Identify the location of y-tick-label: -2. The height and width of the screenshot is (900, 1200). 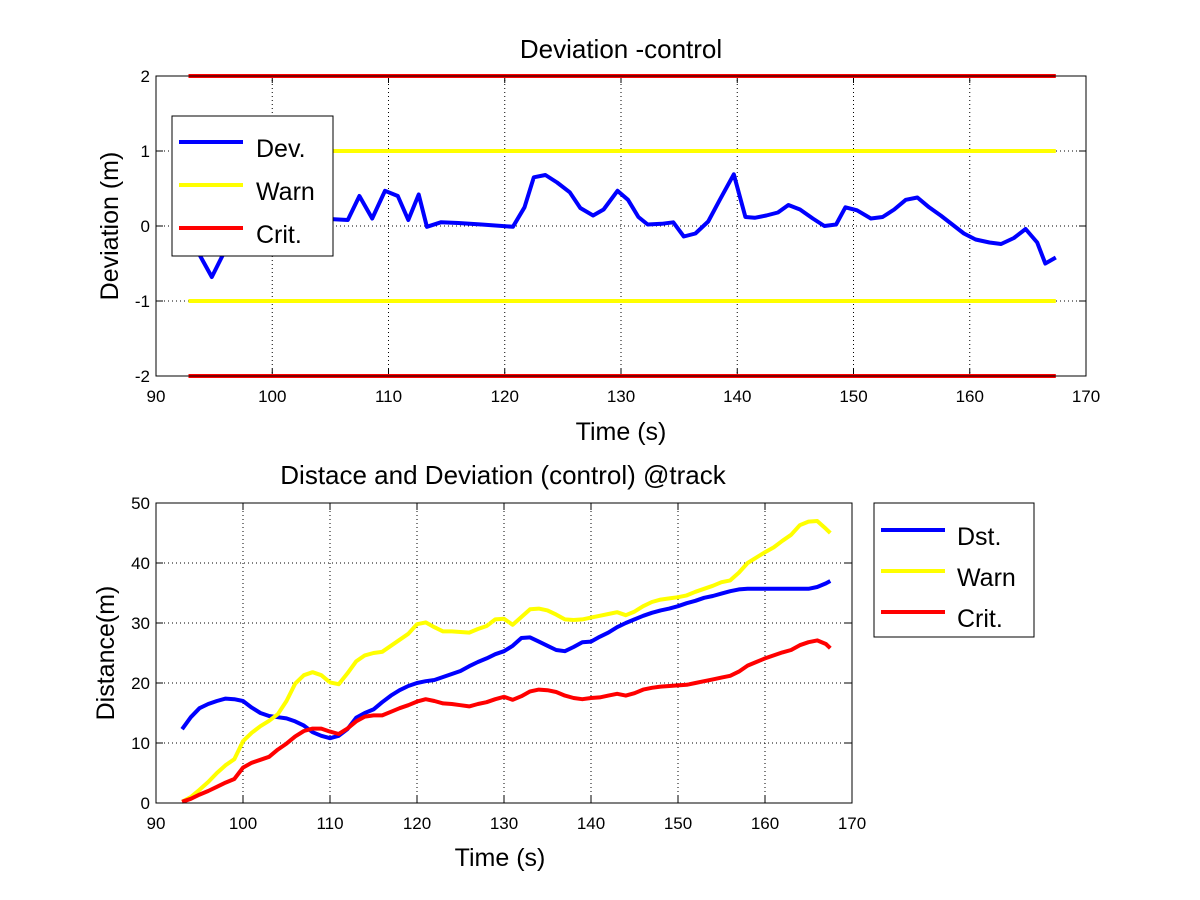
(142, 376).